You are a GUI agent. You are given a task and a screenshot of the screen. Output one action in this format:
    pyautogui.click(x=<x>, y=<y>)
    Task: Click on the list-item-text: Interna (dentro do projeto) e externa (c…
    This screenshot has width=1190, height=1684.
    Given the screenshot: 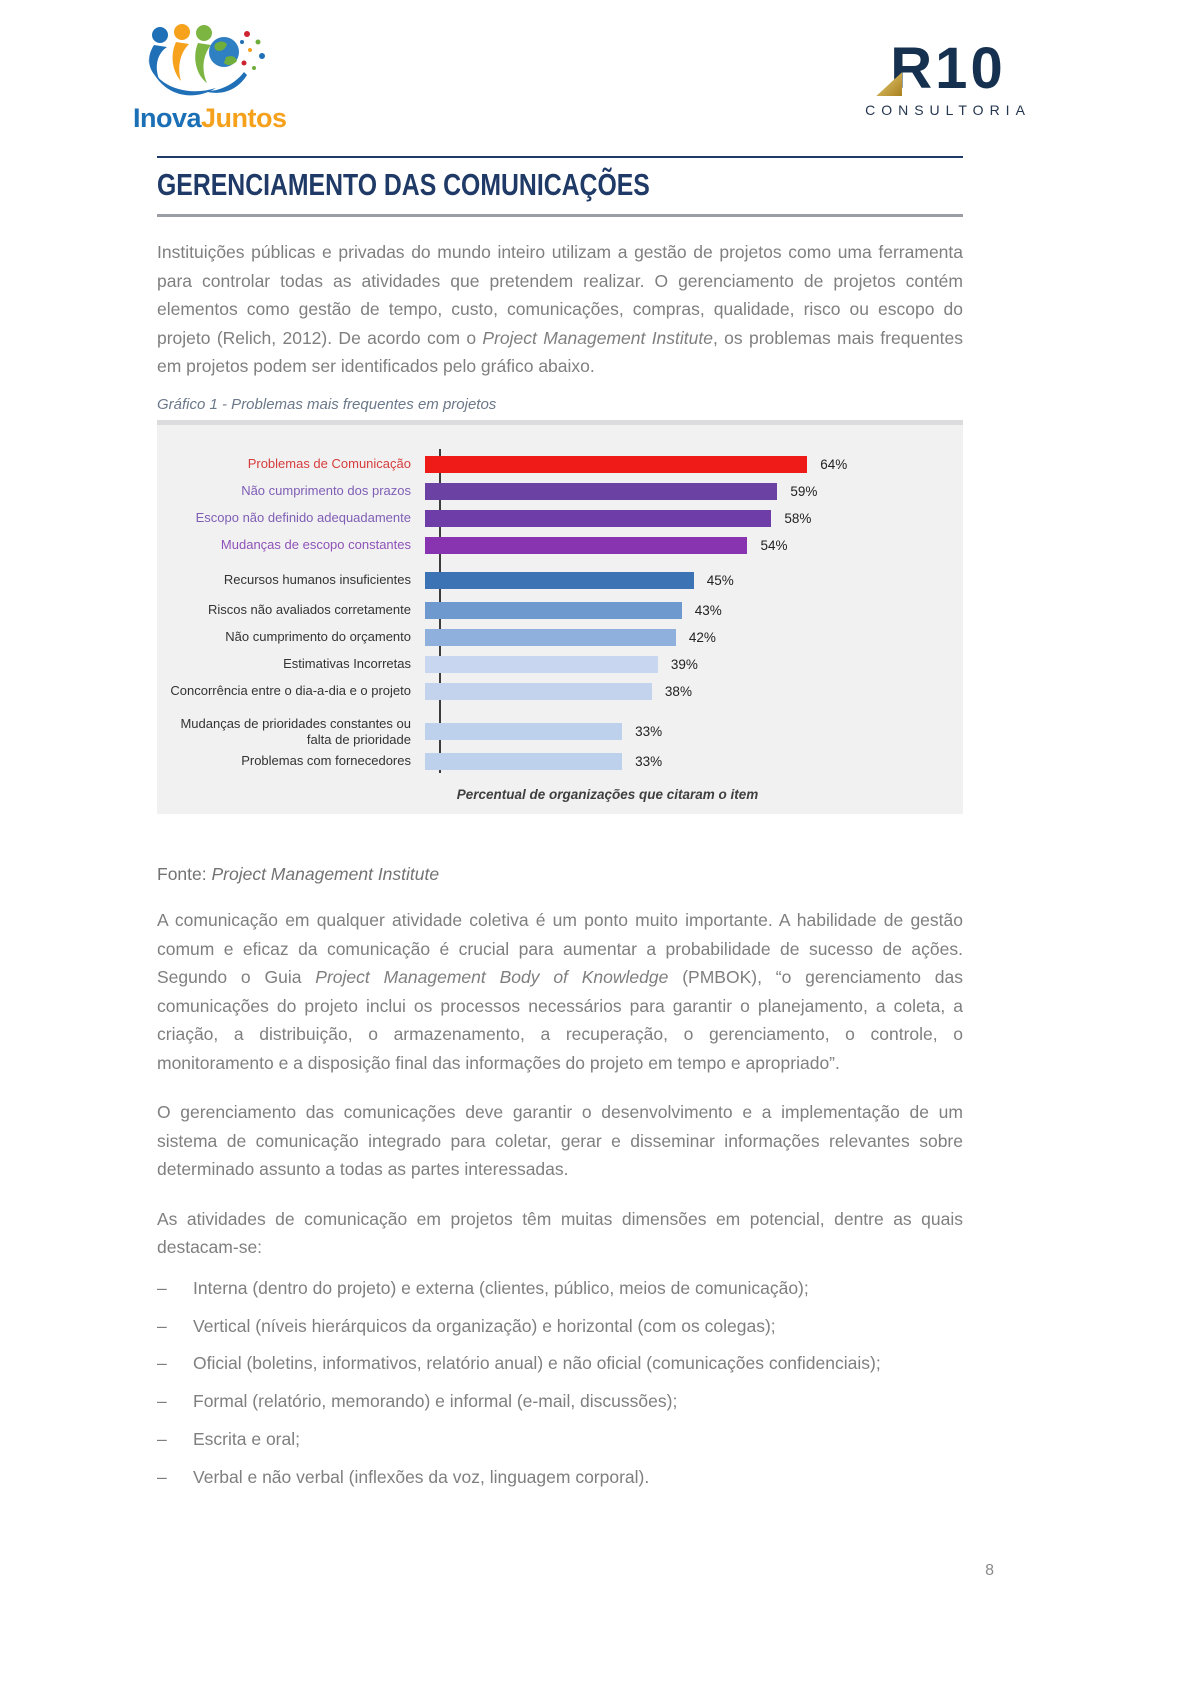 What is the action you would take?
    pyautogui.click(x=501, y=1287)
    